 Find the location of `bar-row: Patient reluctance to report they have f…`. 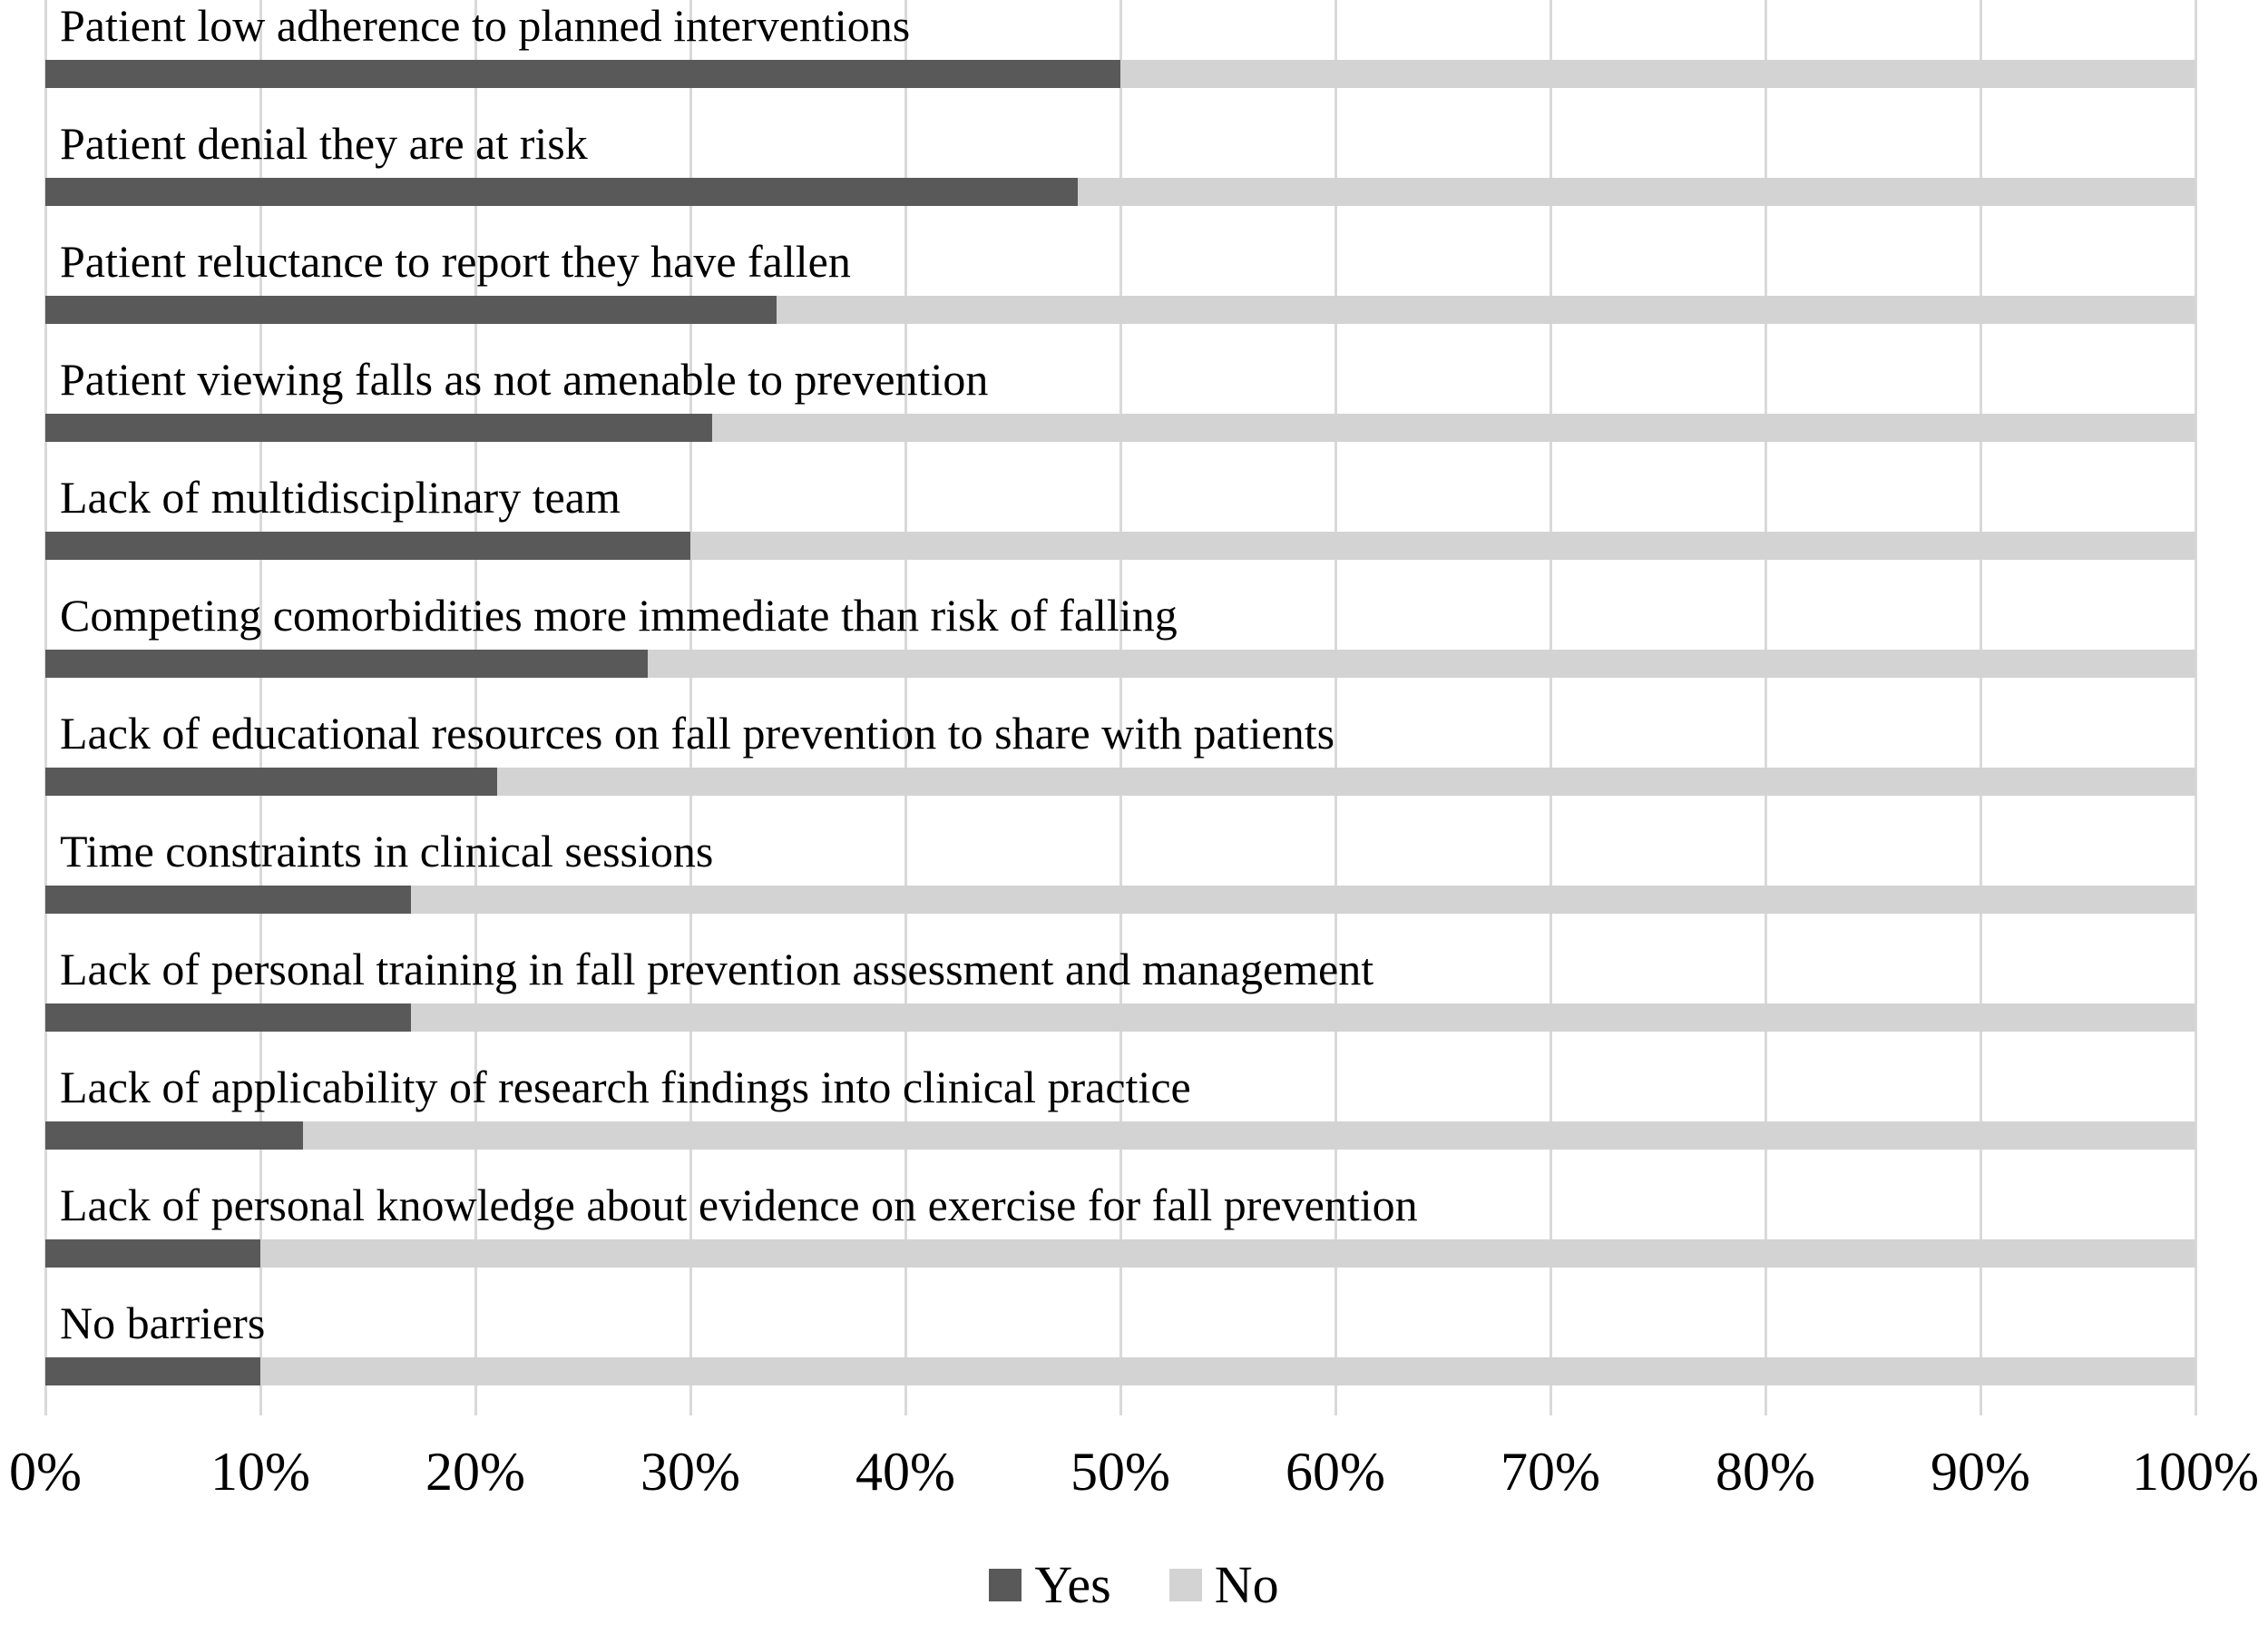

bar-row: Patient reluctance to report they have f… is located at coordinates (1120, 295).